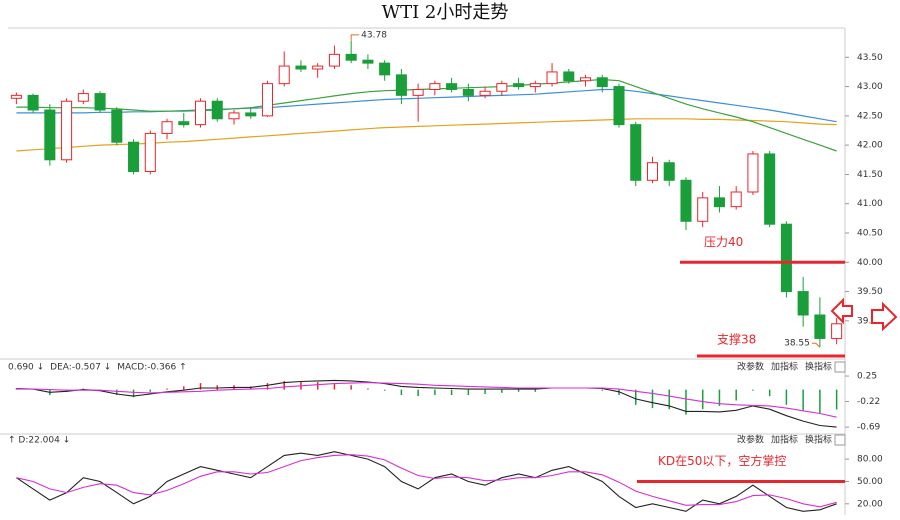 The width and height of the screenshot is (900, 520). What do you see at coordinates (39, 441) in the screenshot?
I see `indicator-value: ↑ D:22.004 ↓` at bounding box center [39, 441].